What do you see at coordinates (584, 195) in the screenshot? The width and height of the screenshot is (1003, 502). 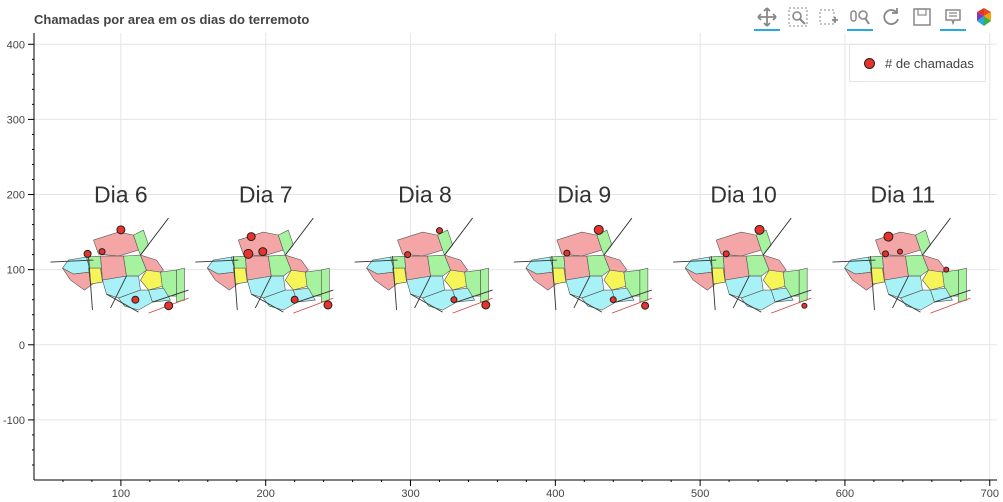 I see `panel-label: Dia 9` at bounding box center [584, 195].